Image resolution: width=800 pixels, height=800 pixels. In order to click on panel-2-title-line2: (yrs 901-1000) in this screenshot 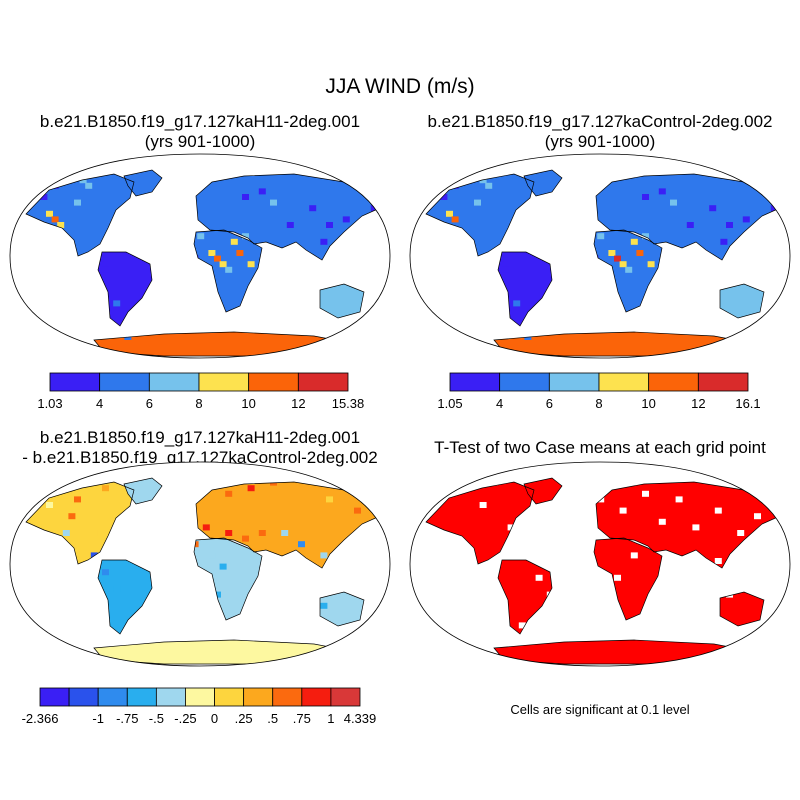, I will do `click(600, 141)`.